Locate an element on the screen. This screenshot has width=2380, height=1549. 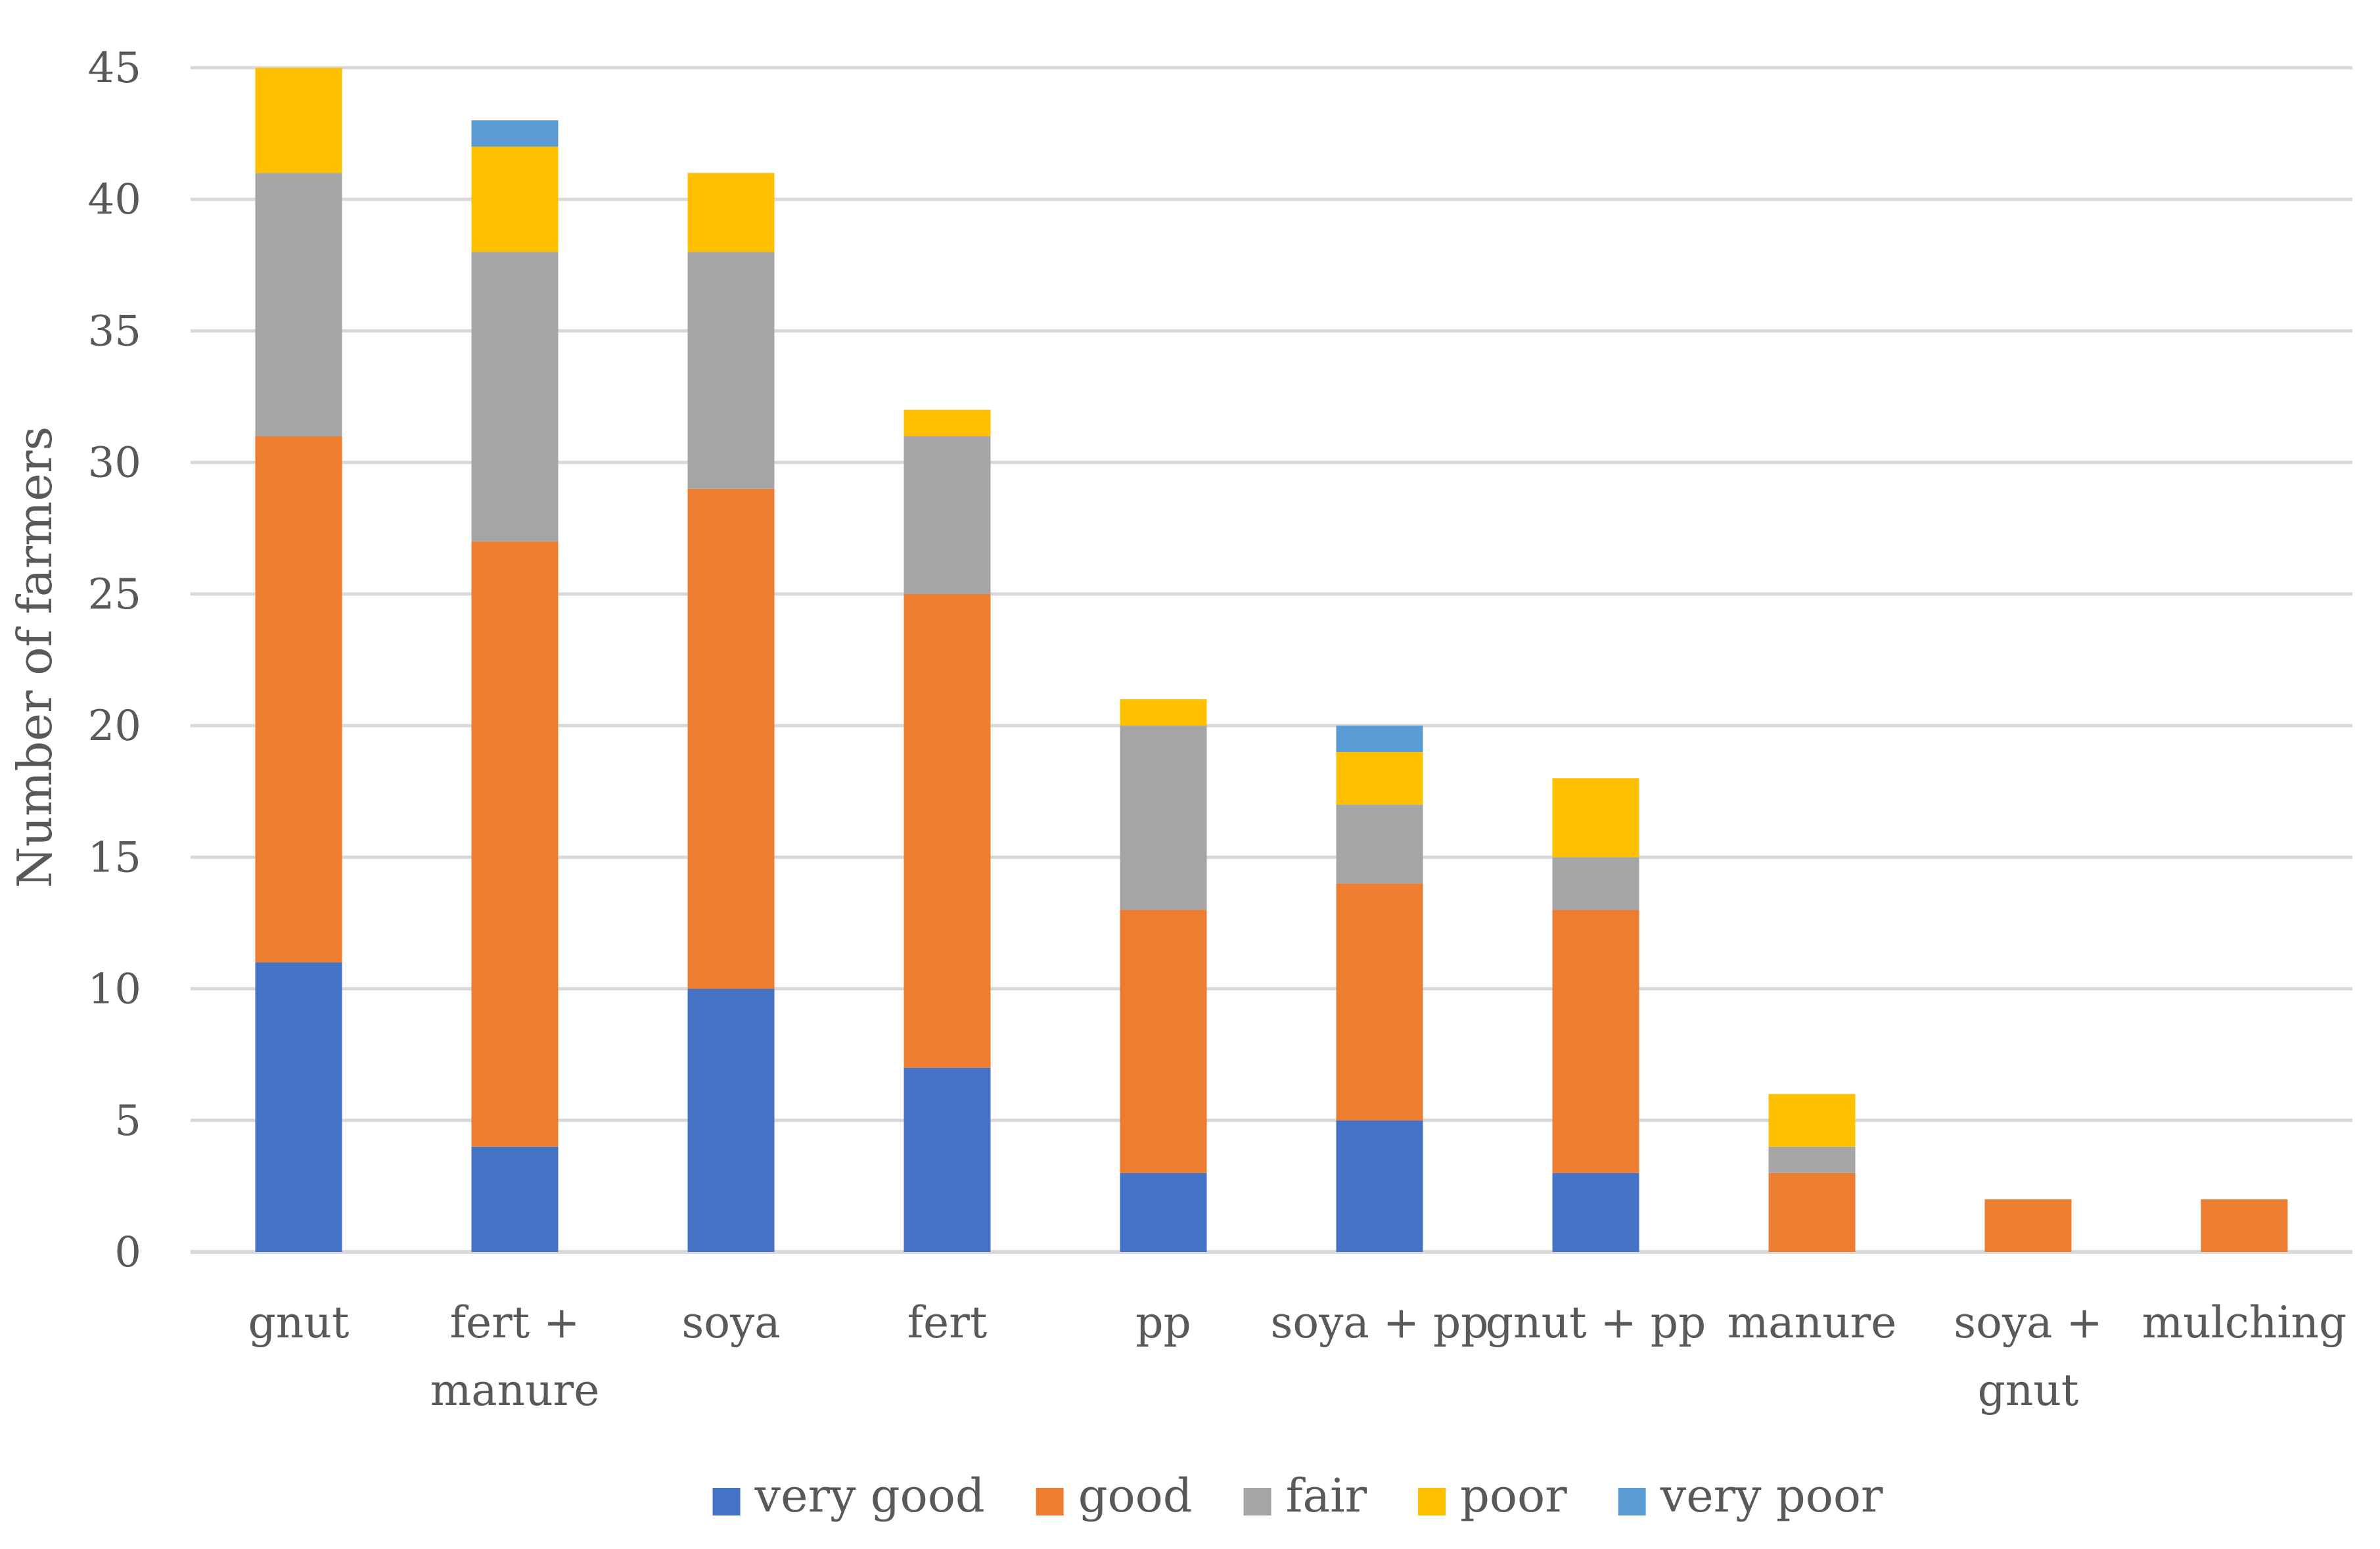
x-category-label-line: soya is located at coordinates (730, 1322).